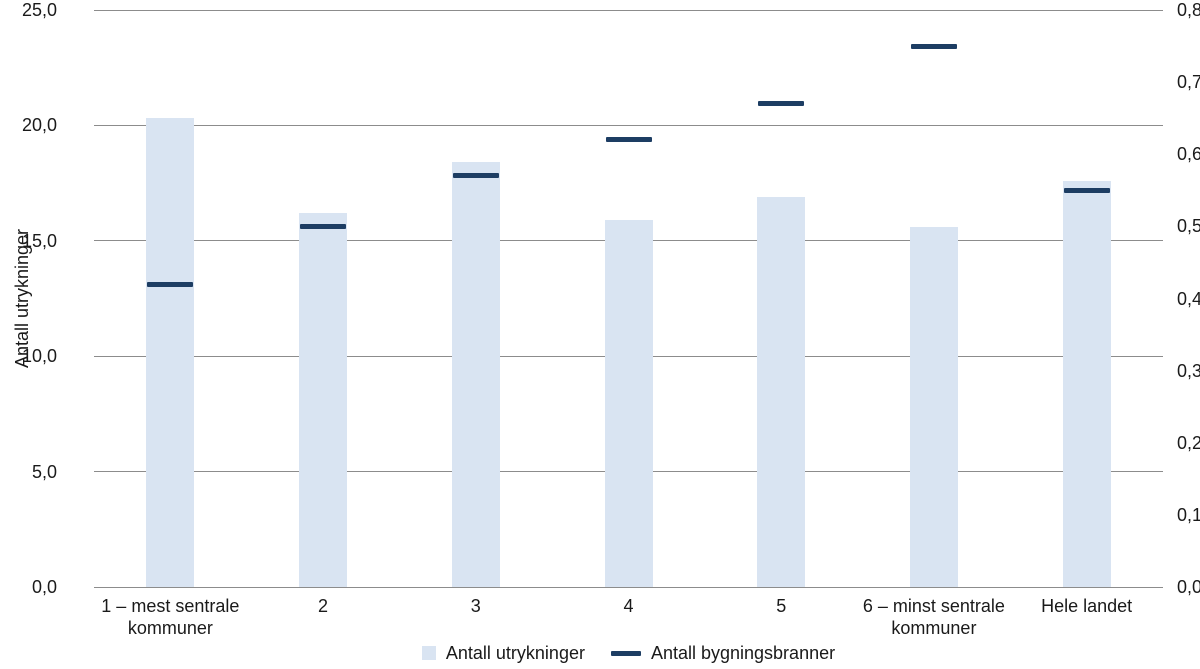 Image resolution: width=1200 pixels, height=669 pixels. I want to click on x-axis-label: 1 – mest sentrale kommuner, so click(170, 617).